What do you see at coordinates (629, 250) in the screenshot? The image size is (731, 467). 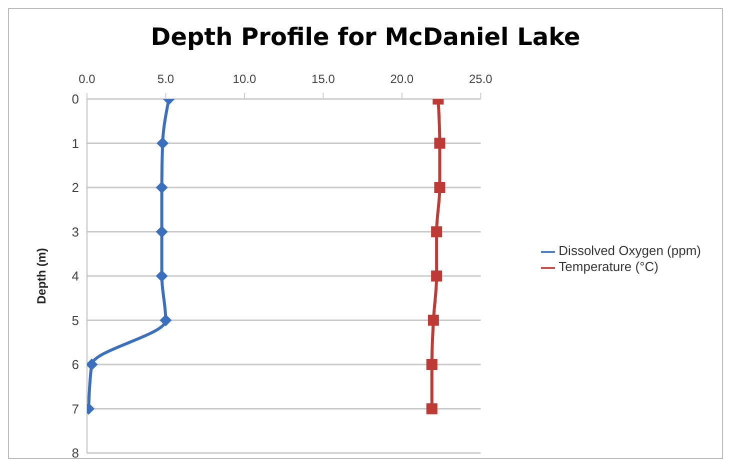 I see `legend-label: Dissolved Oxygen (ppm)` at bounding box center [629, 250].